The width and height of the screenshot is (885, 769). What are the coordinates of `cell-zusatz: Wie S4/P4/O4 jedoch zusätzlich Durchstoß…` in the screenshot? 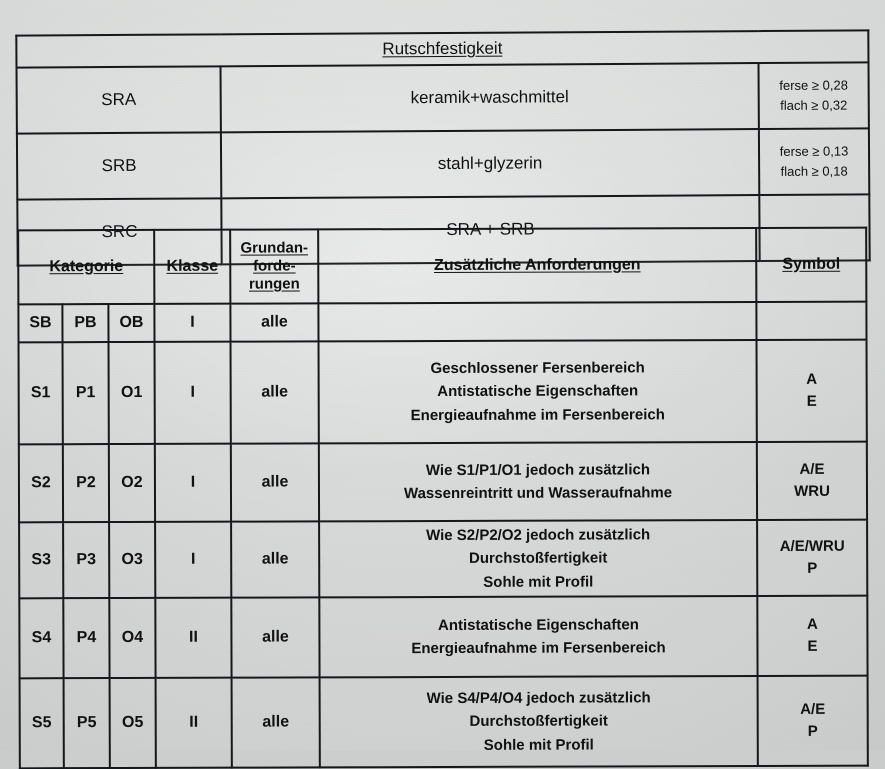 It's located at (538, 722).